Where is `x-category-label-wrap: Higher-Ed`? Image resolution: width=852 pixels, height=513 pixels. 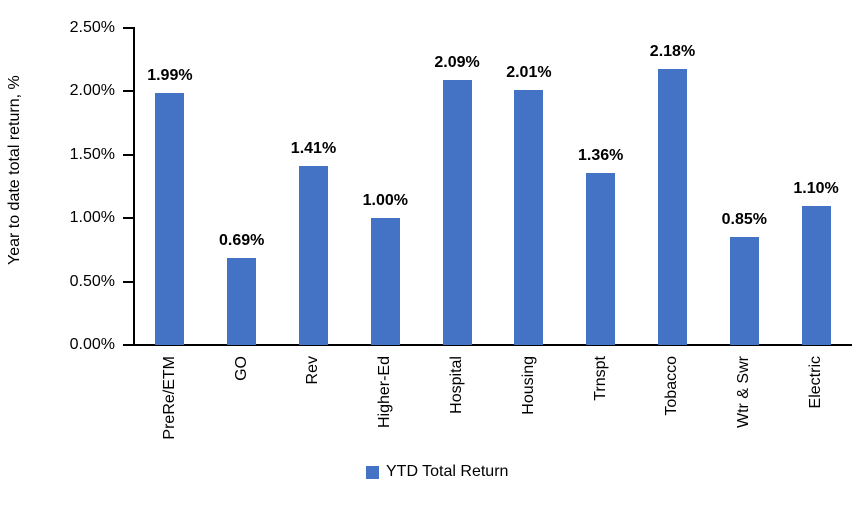
x-category-label-wrap: Higher-Ed is located at coordinates (385, 416).